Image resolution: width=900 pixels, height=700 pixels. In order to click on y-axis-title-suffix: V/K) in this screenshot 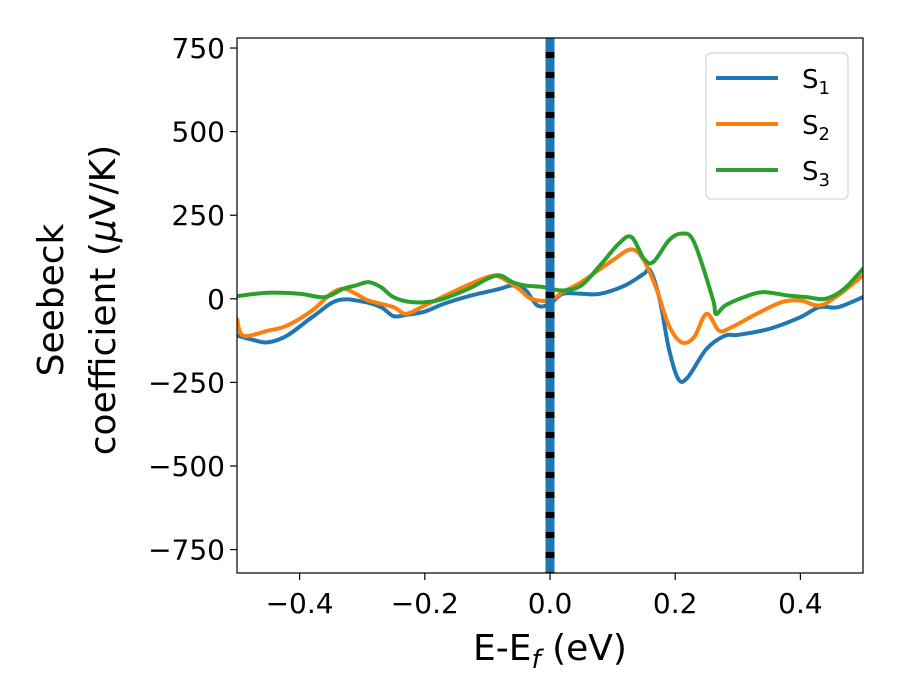, I will do `click(103, 182)`.